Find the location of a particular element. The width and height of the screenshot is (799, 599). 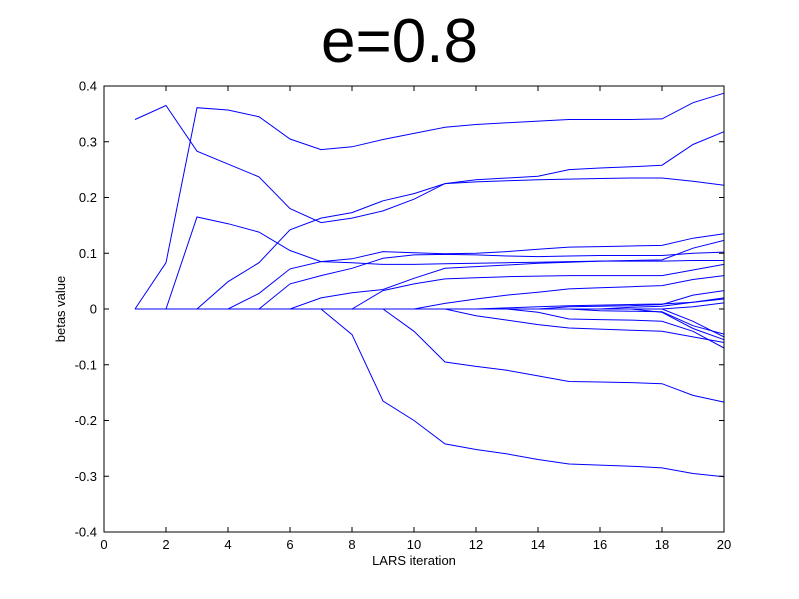

x-tick-label: 6 is located at coordinates (289, 544).